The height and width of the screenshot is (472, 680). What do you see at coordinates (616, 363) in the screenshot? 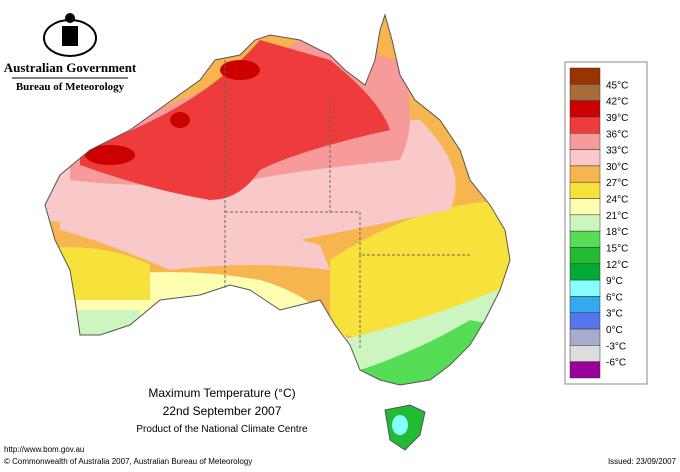
I see `legend-label: -6°C` at bounding box center [616, 363].